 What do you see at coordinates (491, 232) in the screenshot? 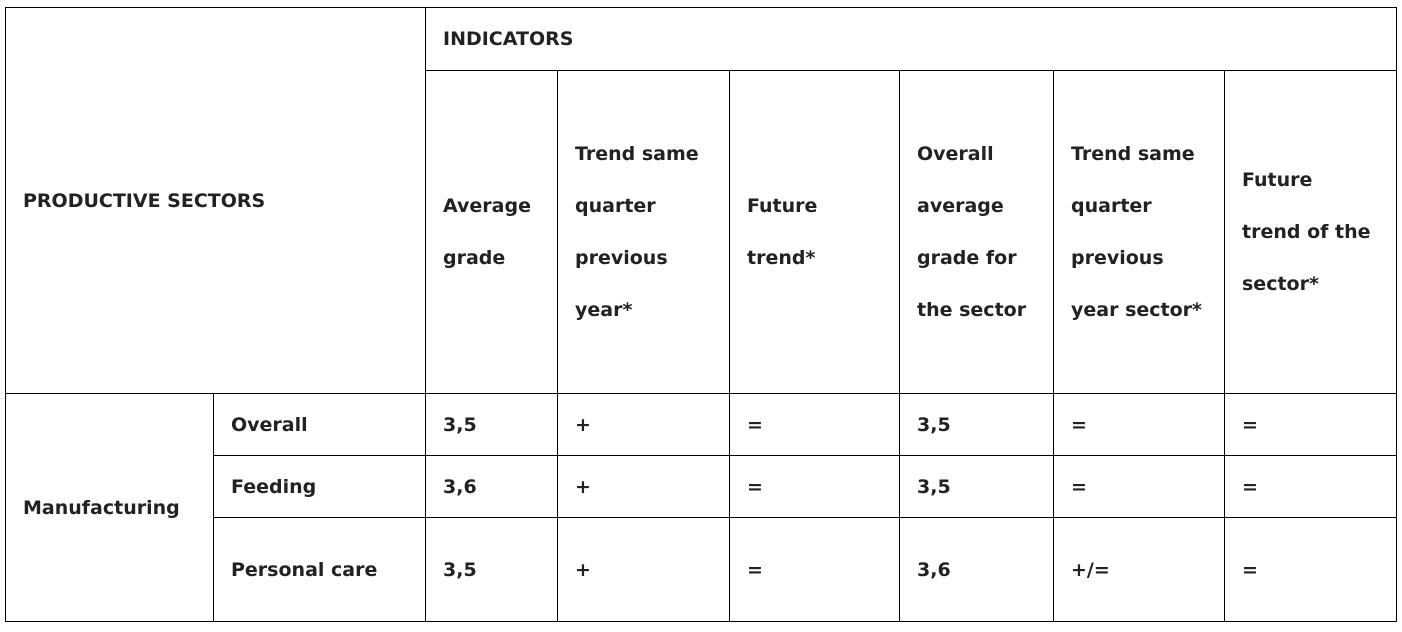
I see `column-header: Average grade` at bounding box center [491, 232].